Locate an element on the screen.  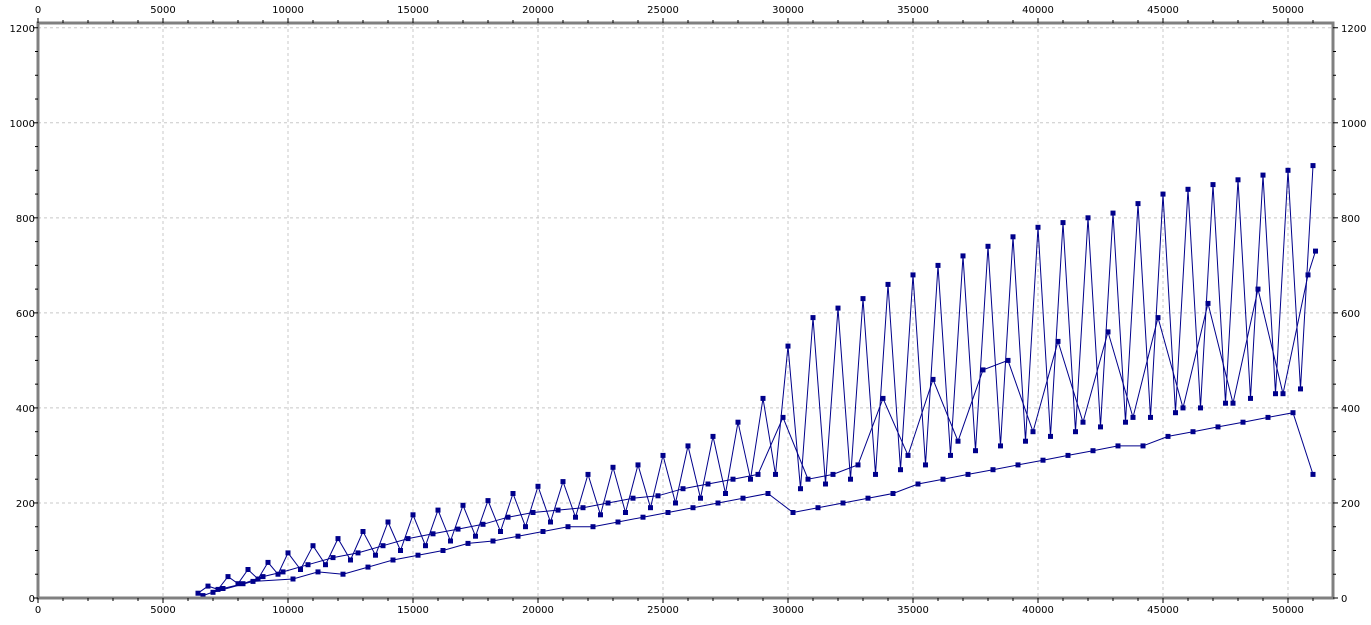
x-tick-label-bottom: 20000 is located at coordinates (538, 610).